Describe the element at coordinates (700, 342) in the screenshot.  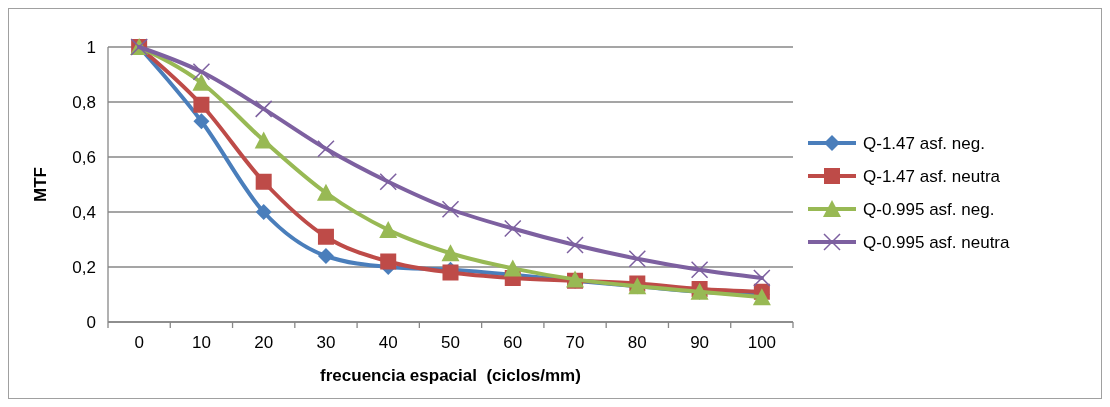
I see `x-tick-label: 90` at that location.